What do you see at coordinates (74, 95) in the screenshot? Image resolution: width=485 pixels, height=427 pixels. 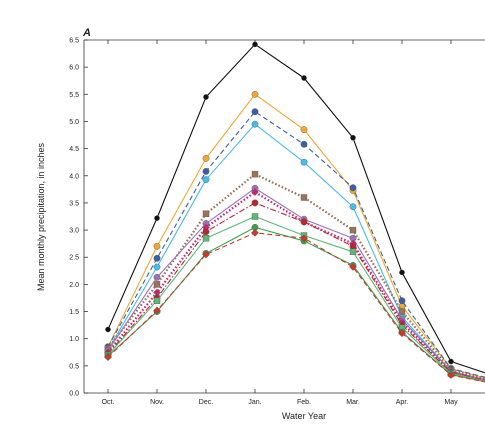 I see `y-tick-label: 5.5` at bounding box center [74, 95].